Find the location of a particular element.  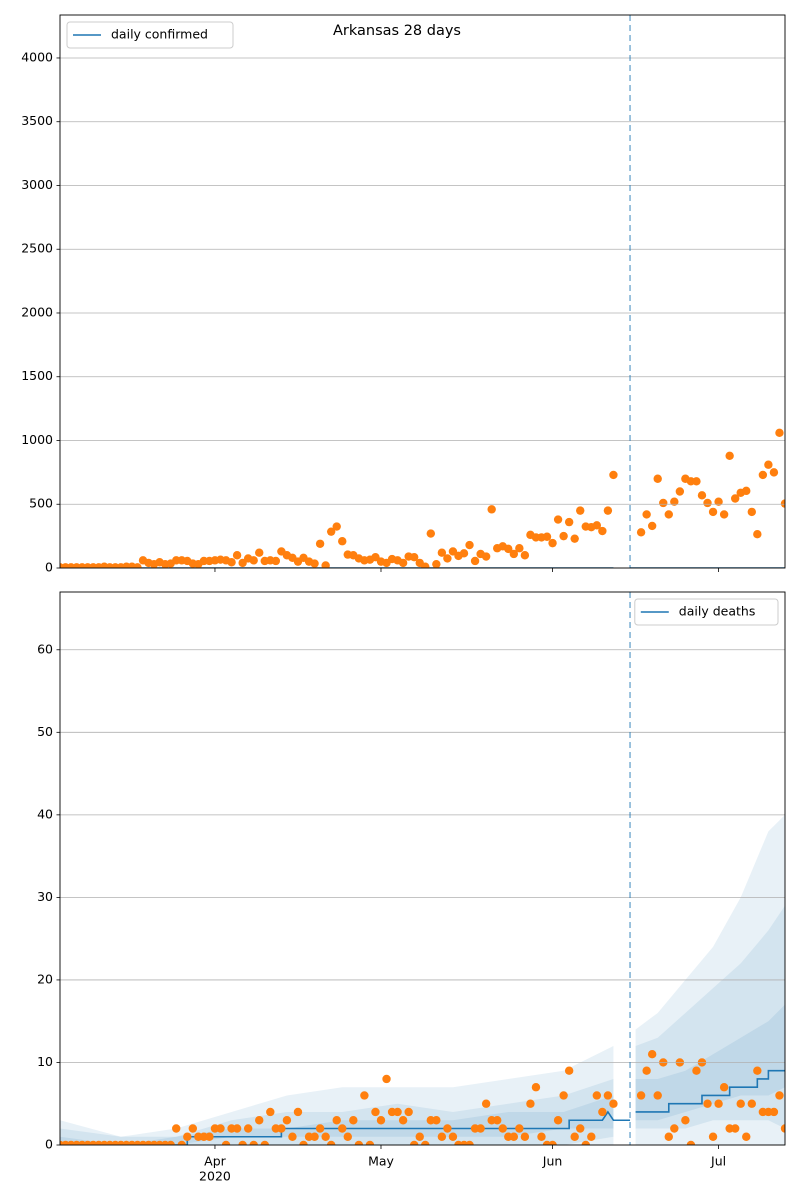

x-tick-label: Jun is located at coordinates (552, 1161).